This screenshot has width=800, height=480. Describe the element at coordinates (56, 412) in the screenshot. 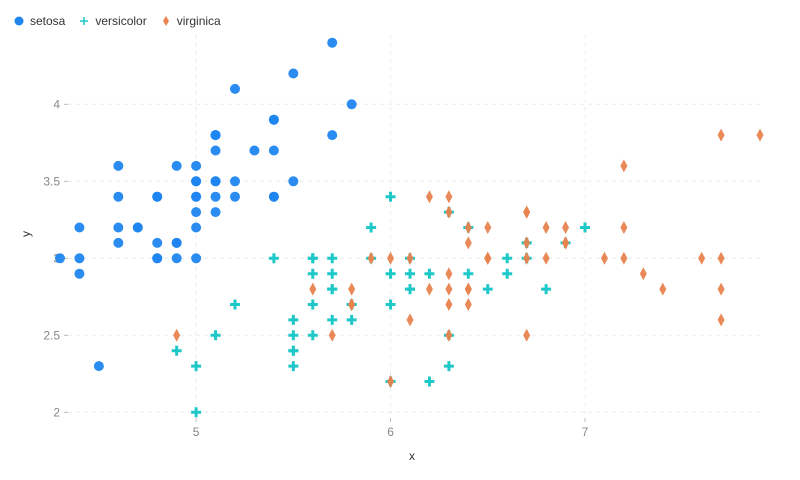

I see `y-tick-label: 2` at that location.